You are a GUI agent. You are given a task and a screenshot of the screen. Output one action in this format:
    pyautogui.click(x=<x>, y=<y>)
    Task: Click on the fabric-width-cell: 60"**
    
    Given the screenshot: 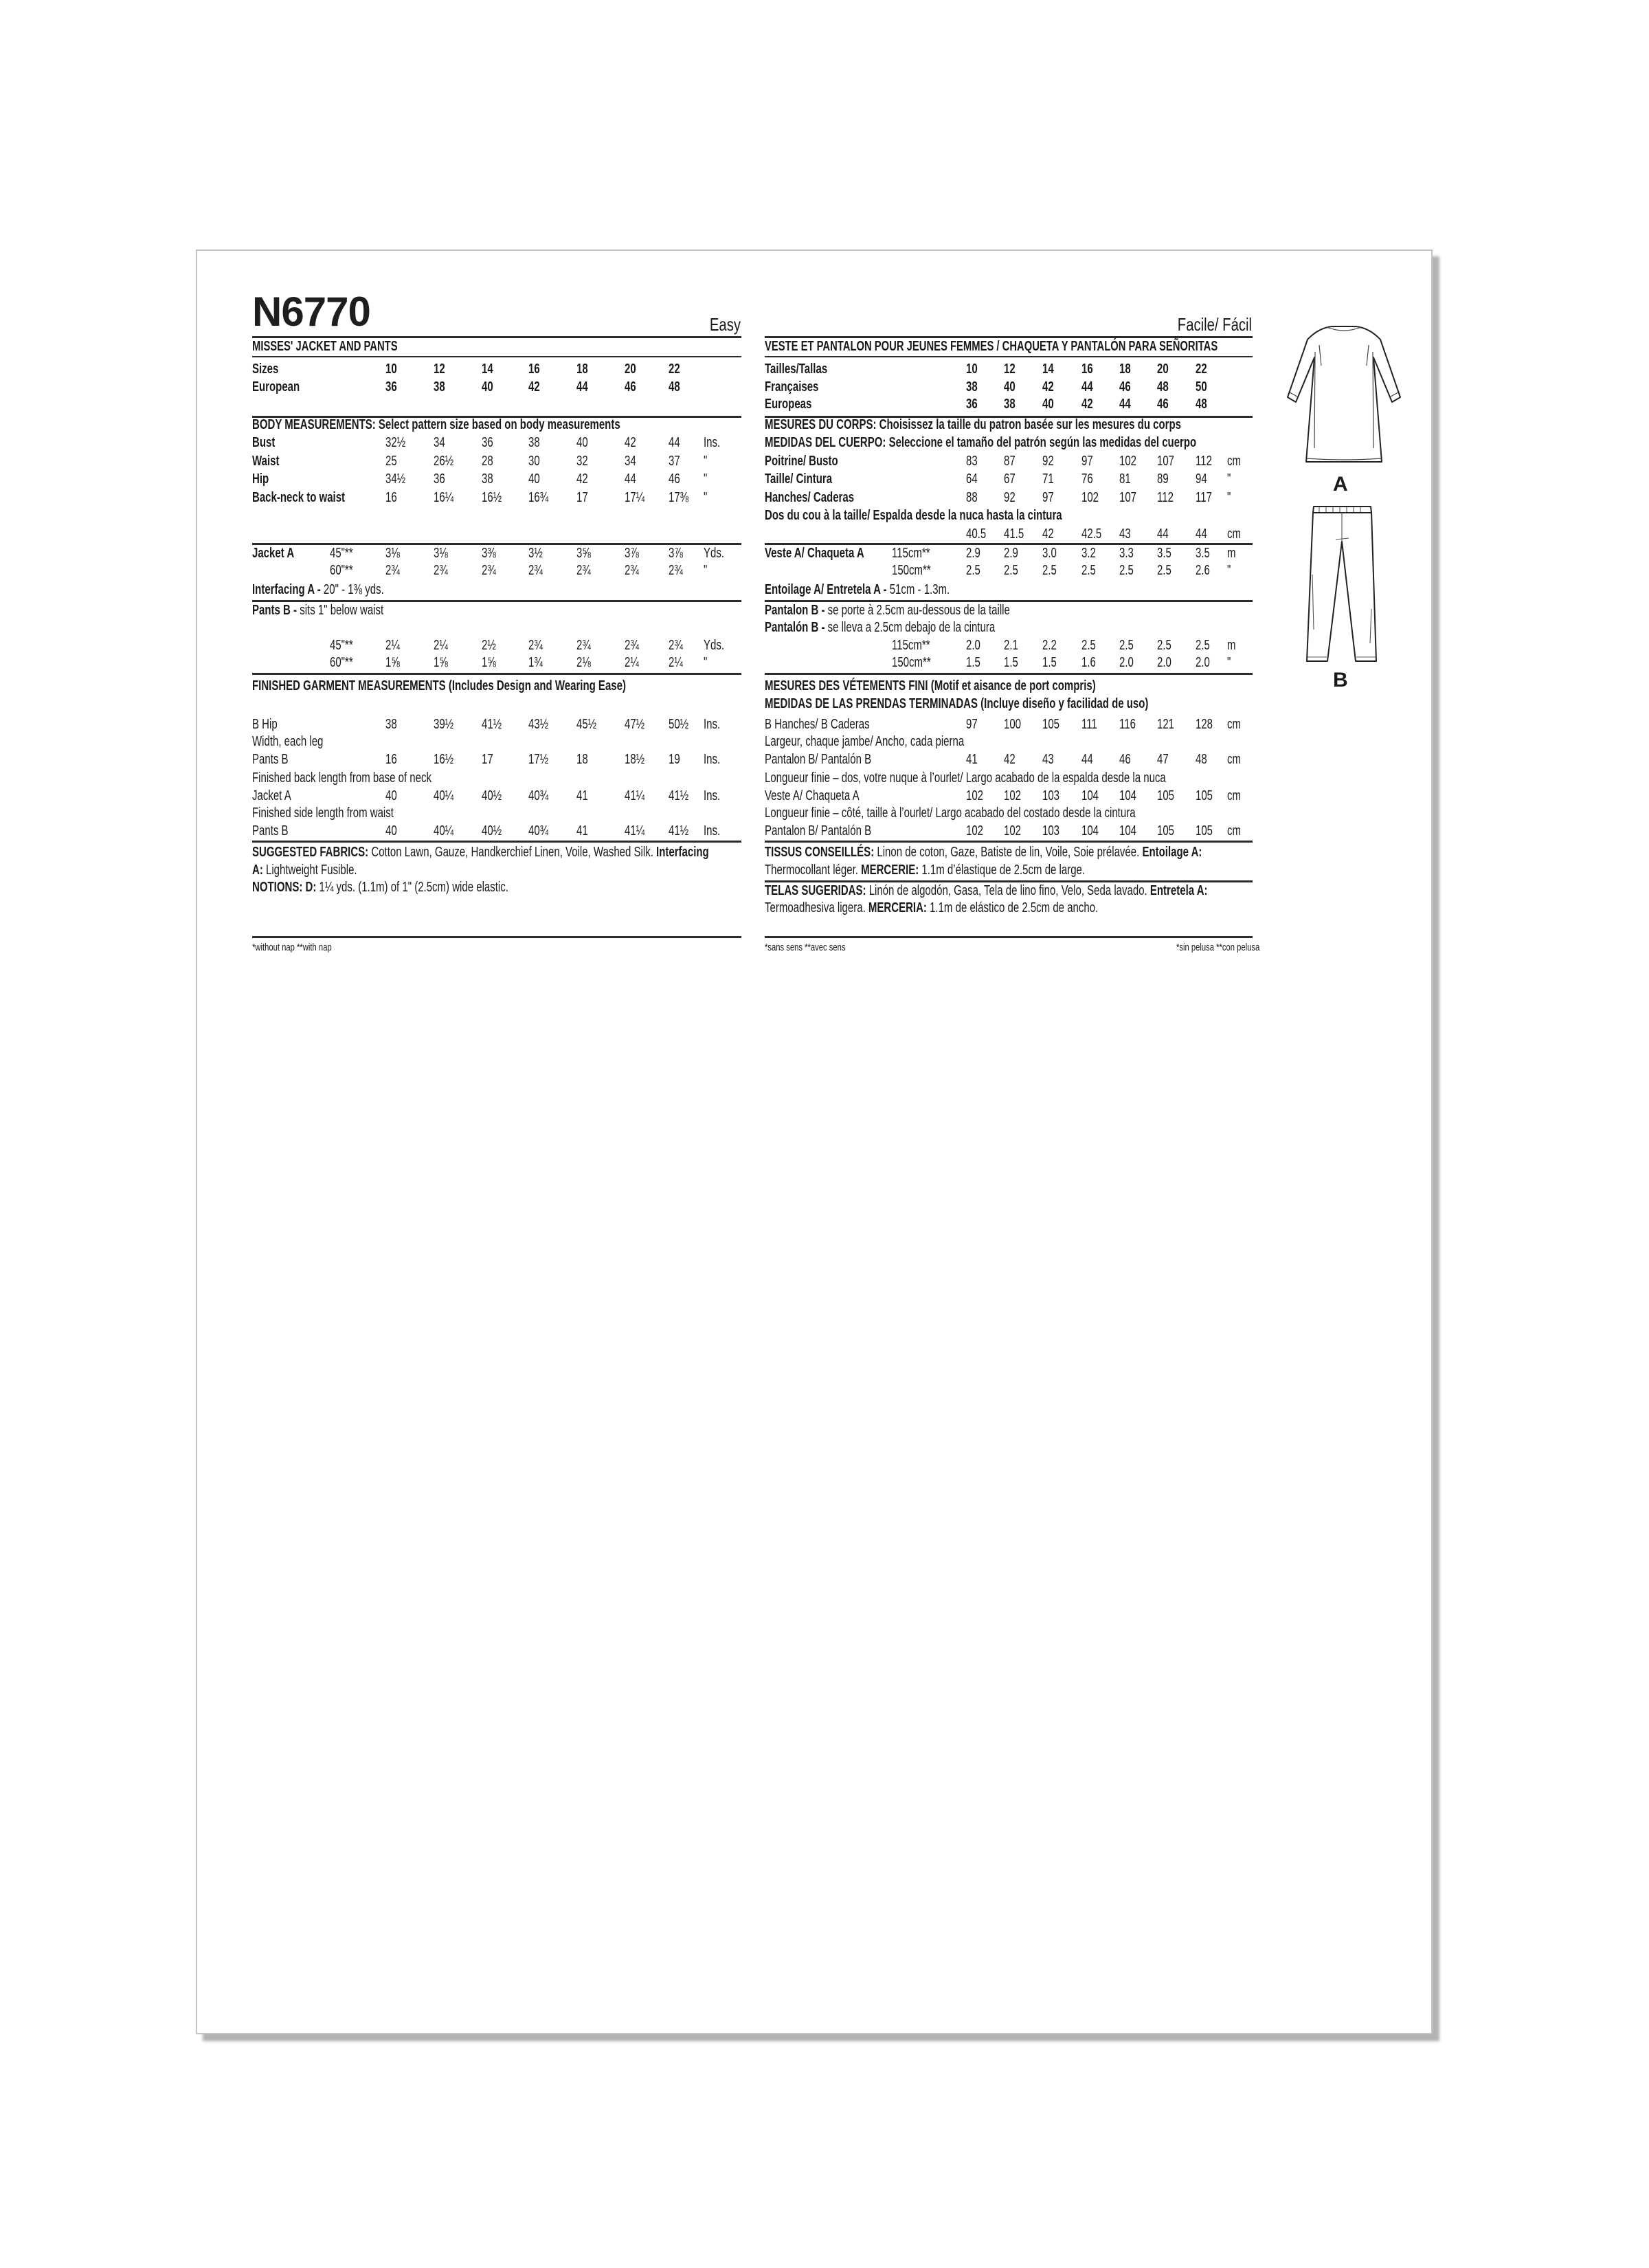 What is the action you would take?
    pyautogui.click(x=341, y=570)
    